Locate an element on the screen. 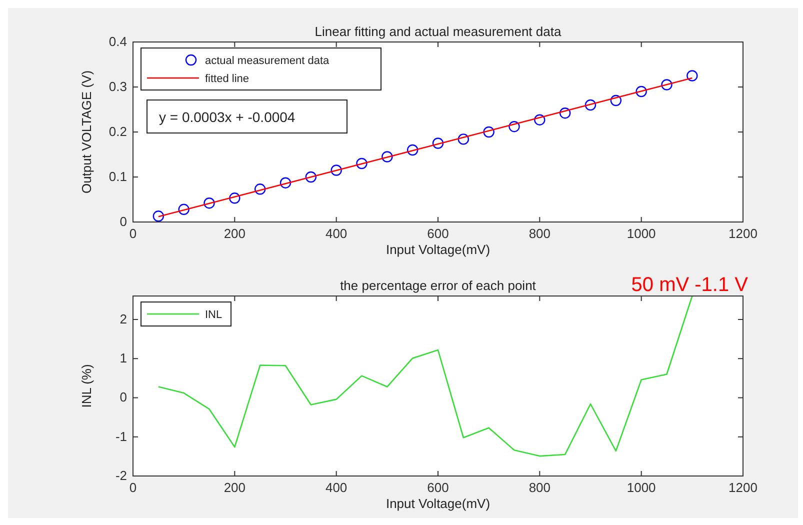 The image size is (803, 525). y-tick-label: 0.1 is located at coordinates (117, 176).